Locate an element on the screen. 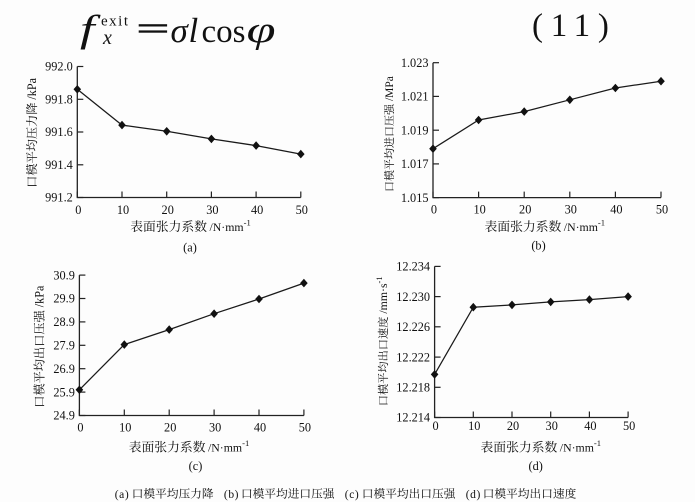 The height and width of the screenshot is (502, 695). svg-text: l is located at coordinates (194, 30).